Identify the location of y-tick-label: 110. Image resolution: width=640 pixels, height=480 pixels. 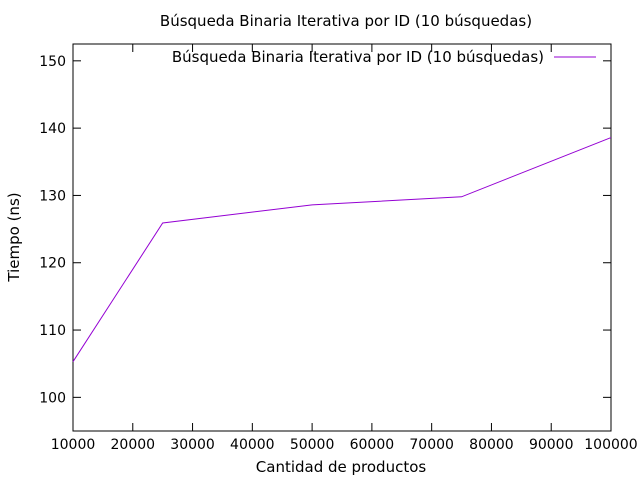
(52, 331).